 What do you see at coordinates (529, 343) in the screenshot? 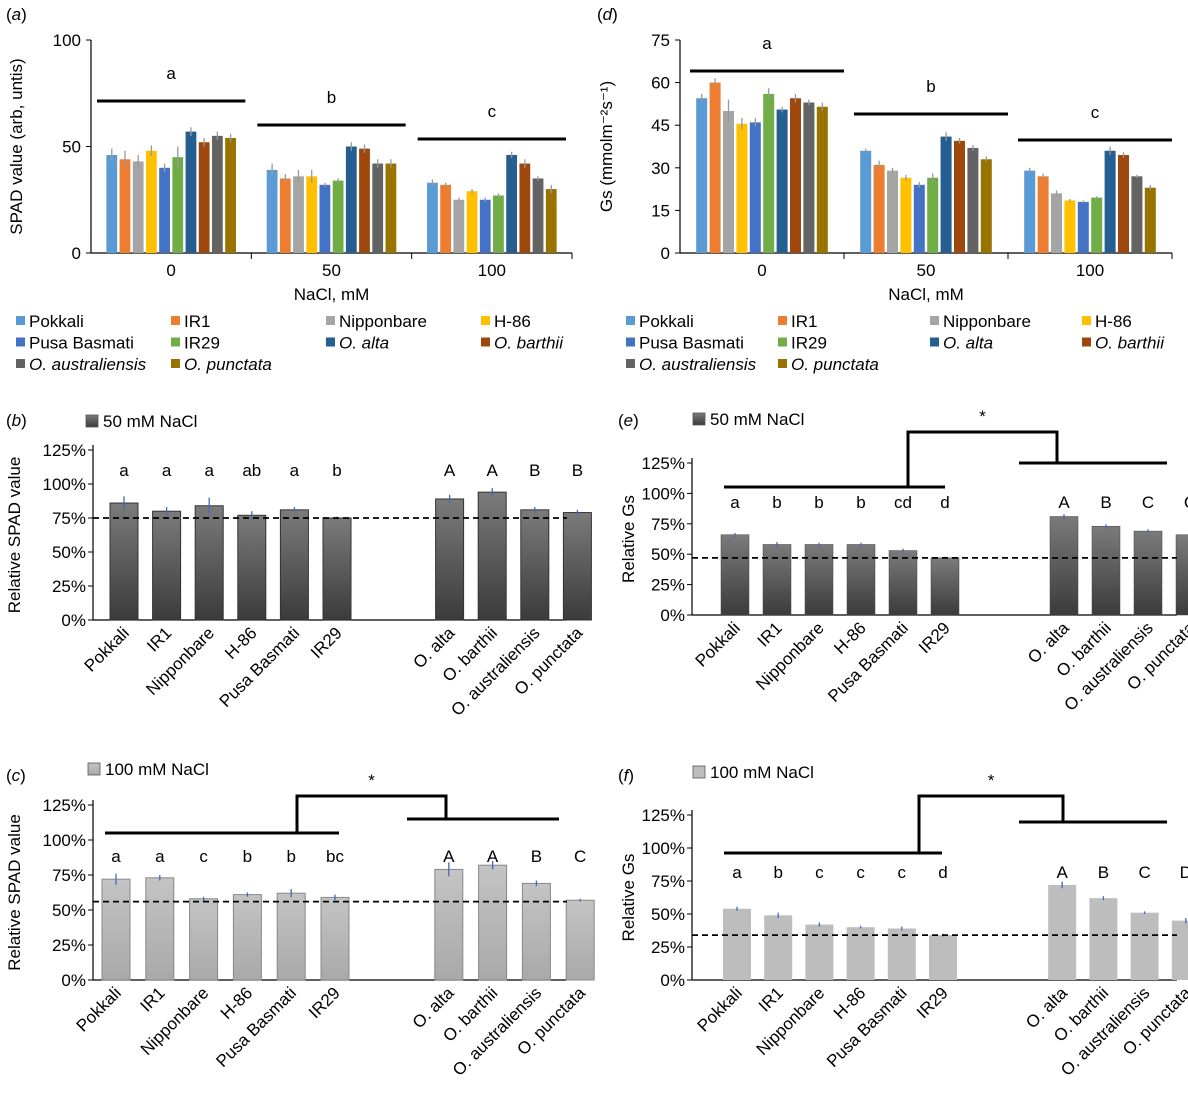
I see `legend-entry: O. barthii` at bounding box center [529, 343].